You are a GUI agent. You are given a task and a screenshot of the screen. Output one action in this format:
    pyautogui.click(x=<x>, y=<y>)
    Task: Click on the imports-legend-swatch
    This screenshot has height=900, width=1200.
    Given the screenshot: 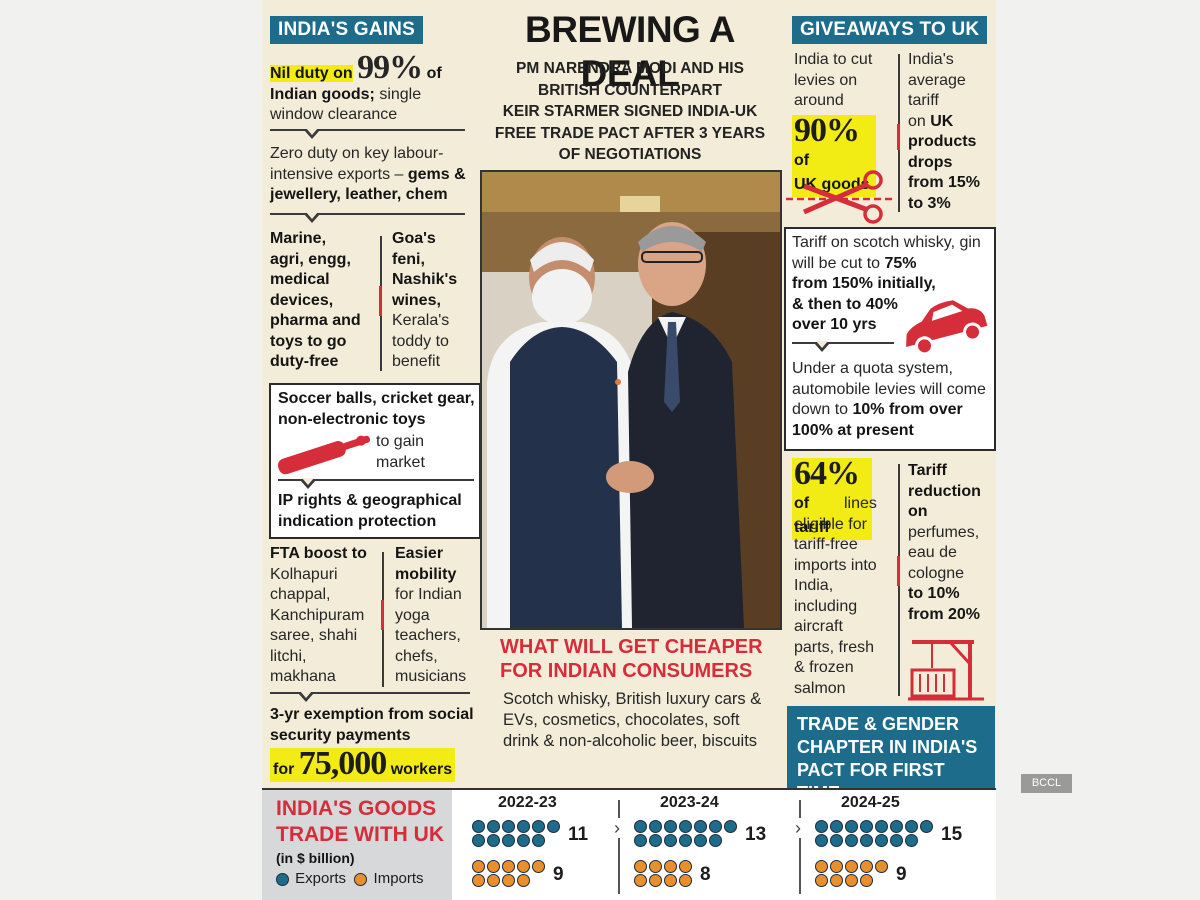 What is the action you would take?
    pyautogui.click(x=361, y=879)
    